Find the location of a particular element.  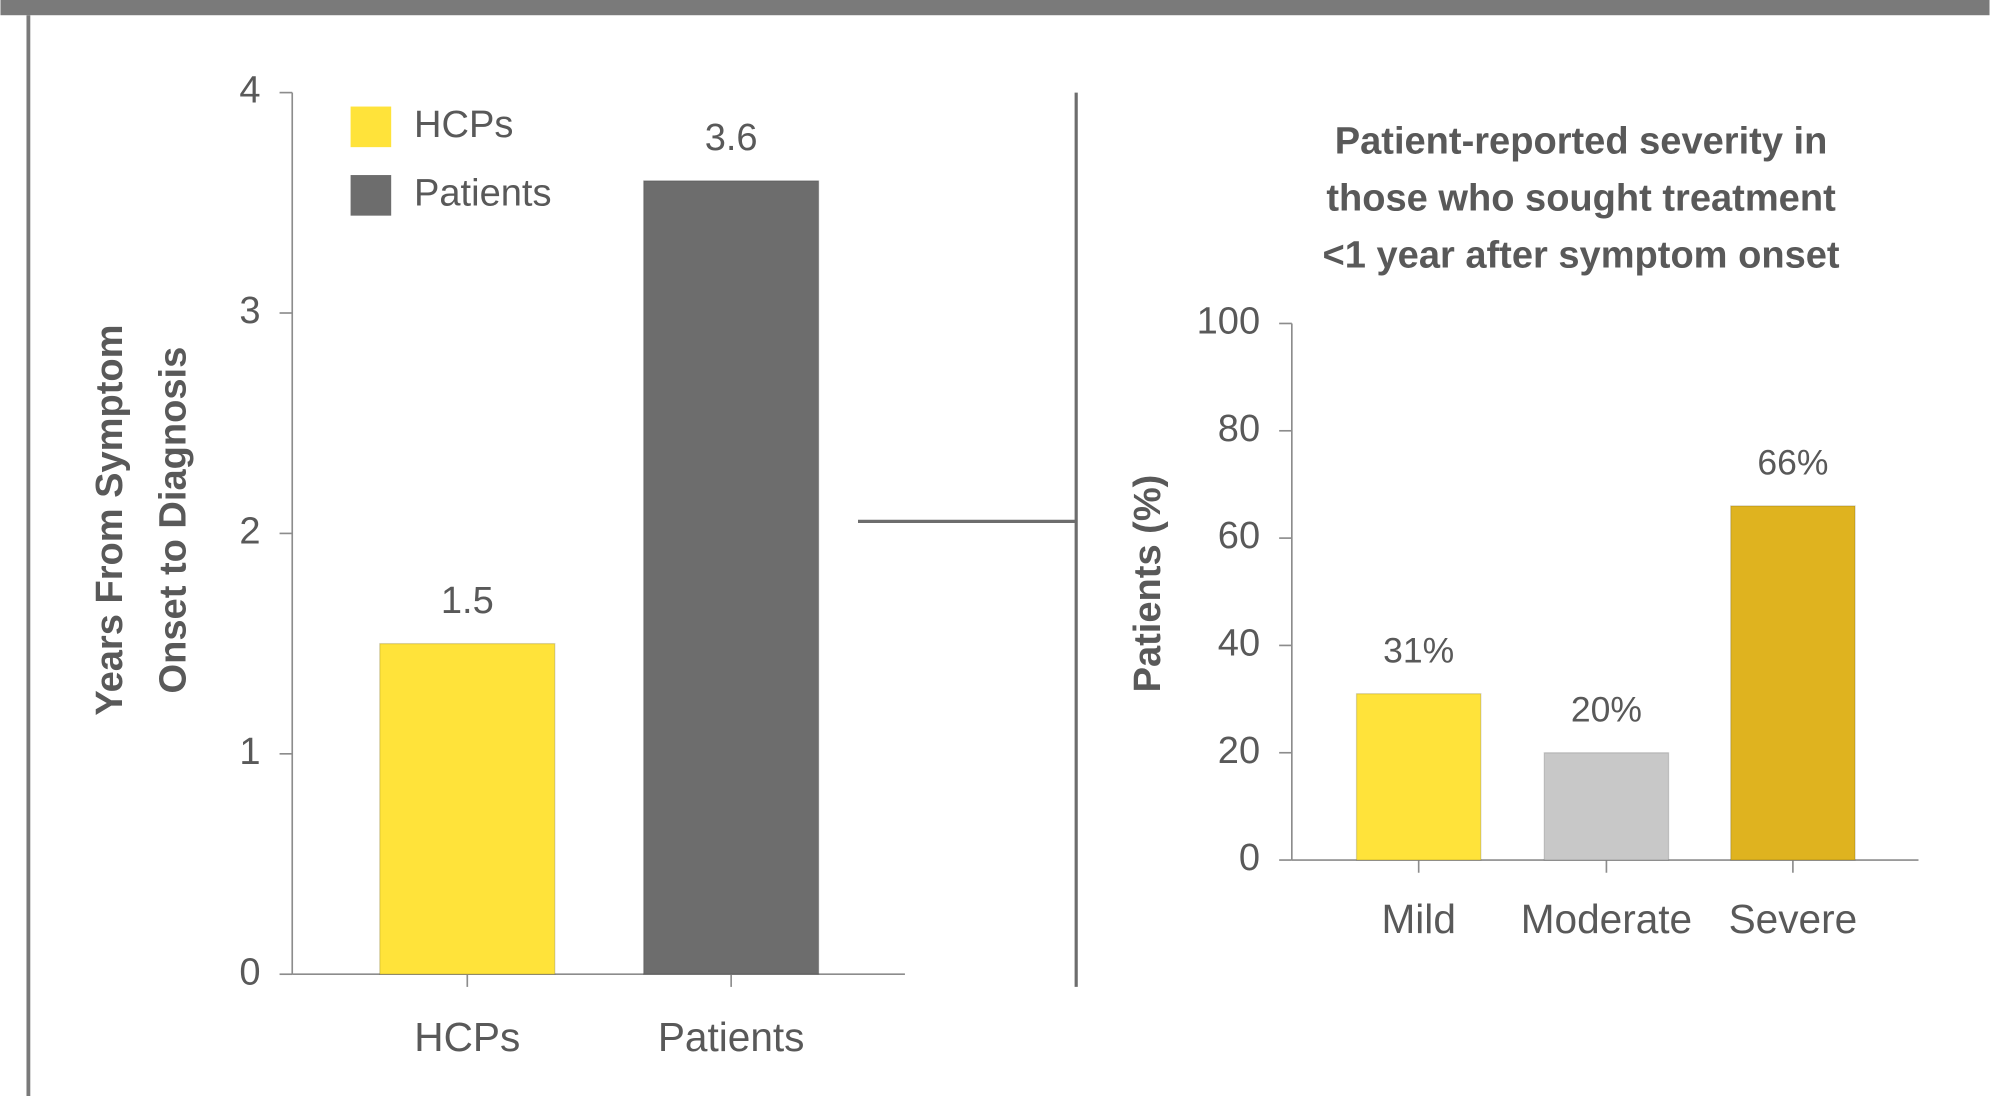

y-tick-label: 20 is located at coordinates (1239, 751).